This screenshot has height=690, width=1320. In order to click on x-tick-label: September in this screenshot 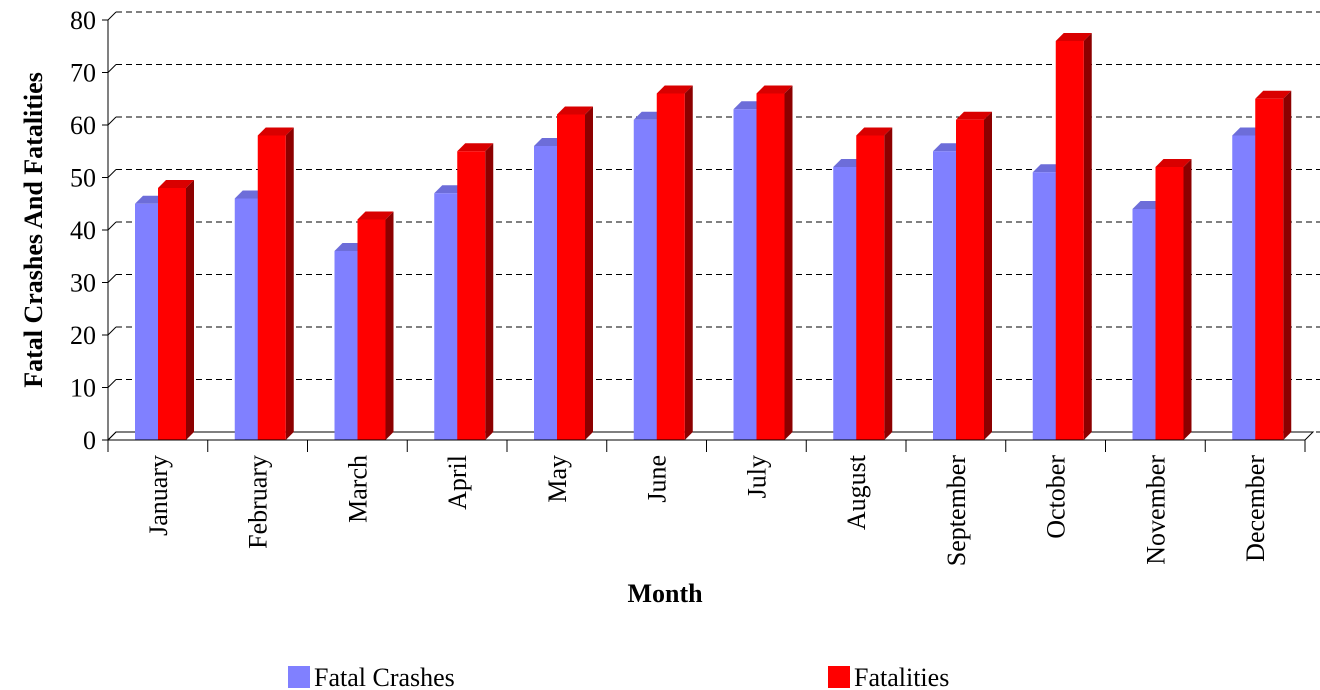, I will do `click(956, 511)`.